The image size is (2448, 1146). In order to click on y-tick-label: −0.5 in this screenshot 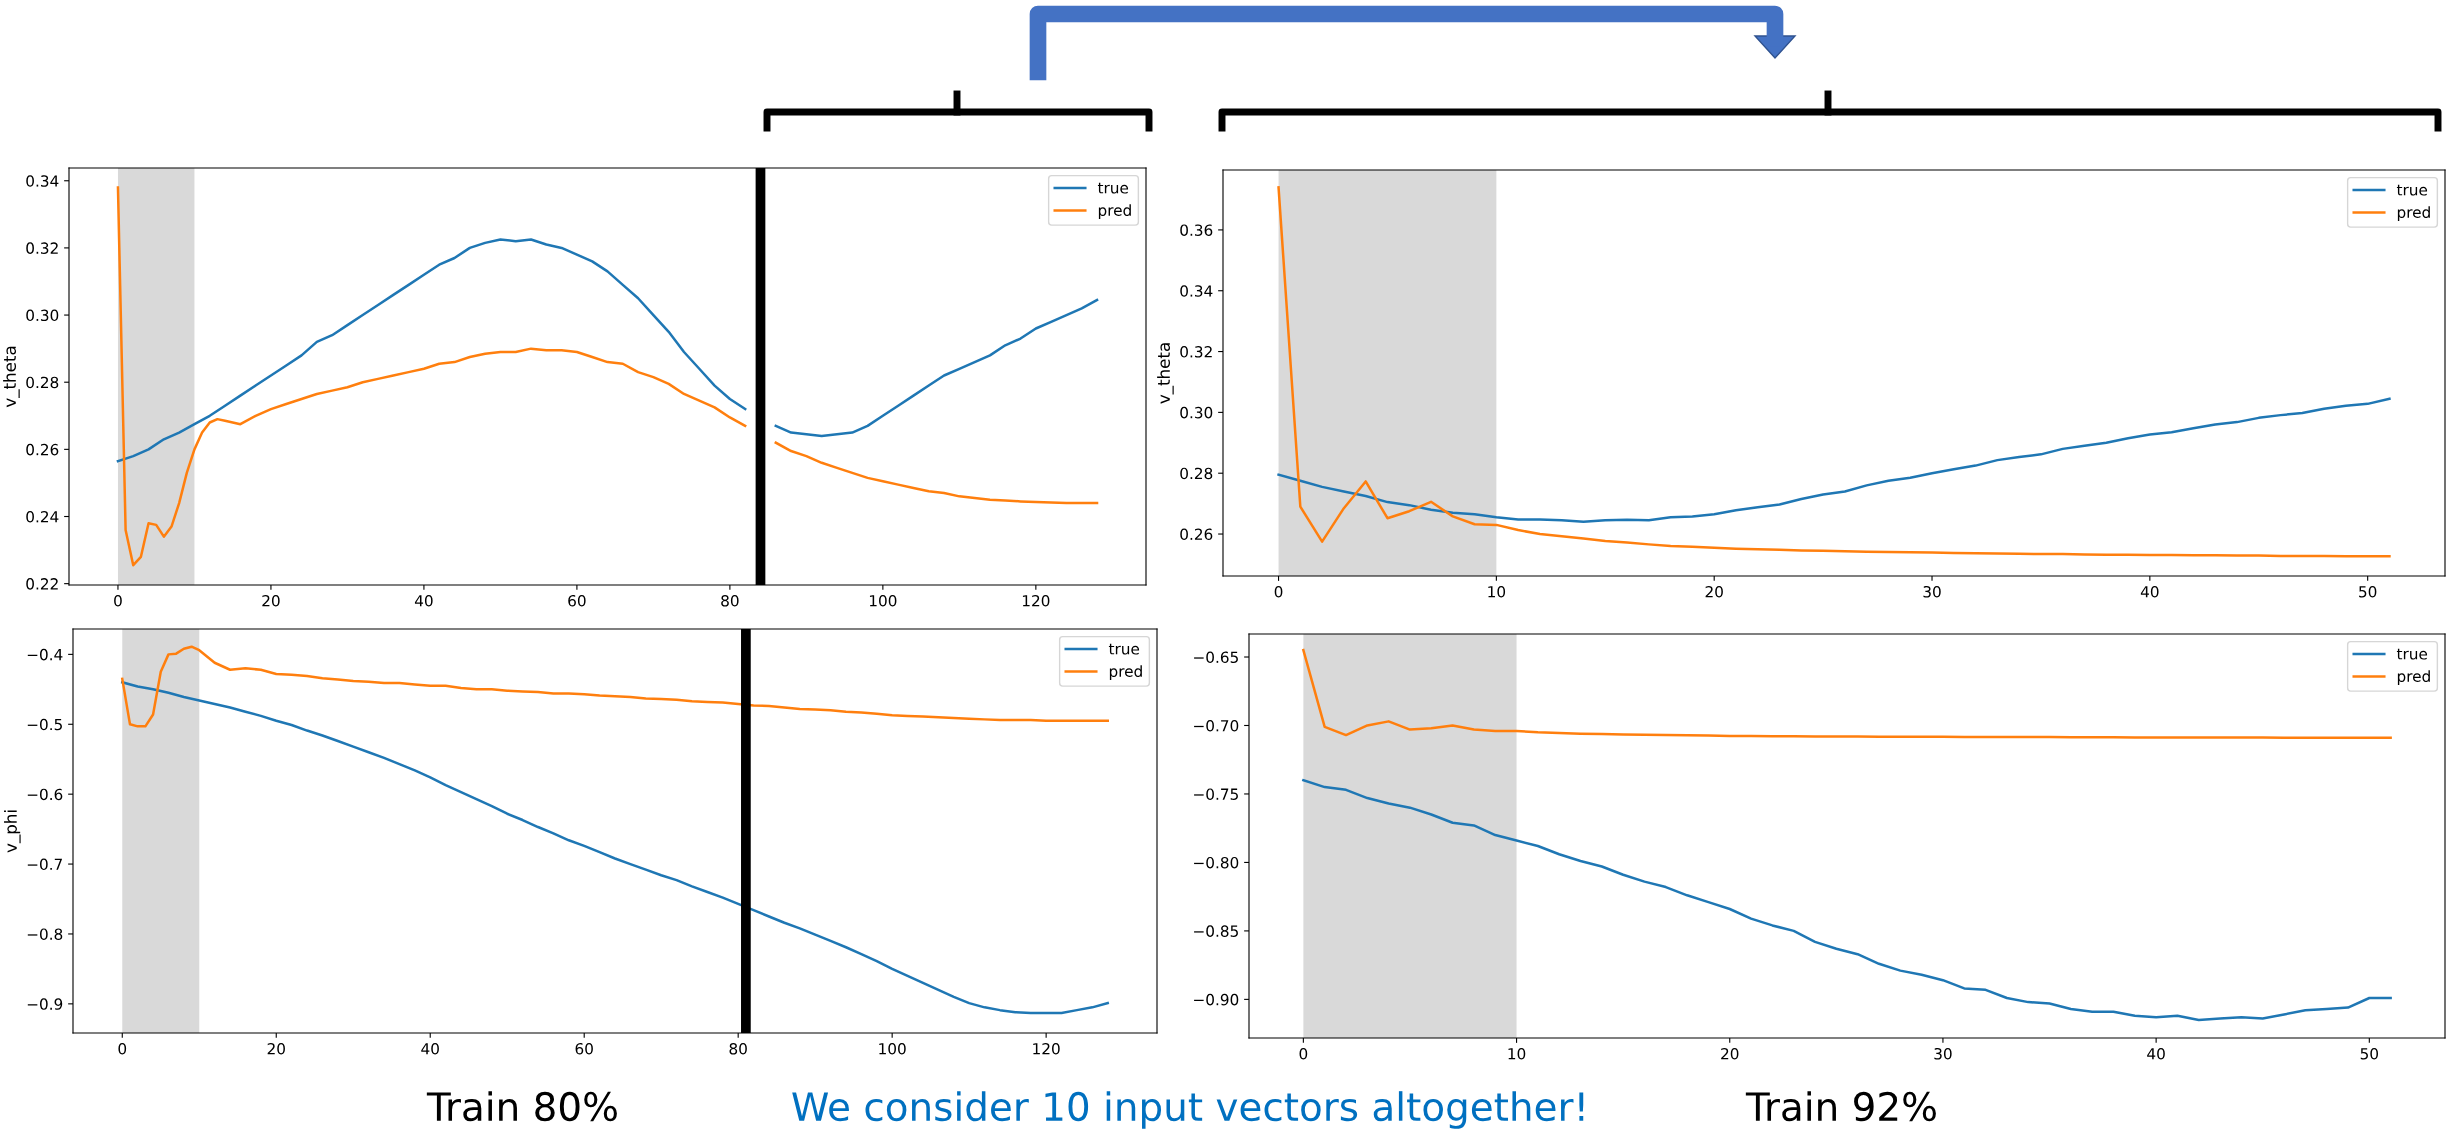, I will do `click(44, 724)`.